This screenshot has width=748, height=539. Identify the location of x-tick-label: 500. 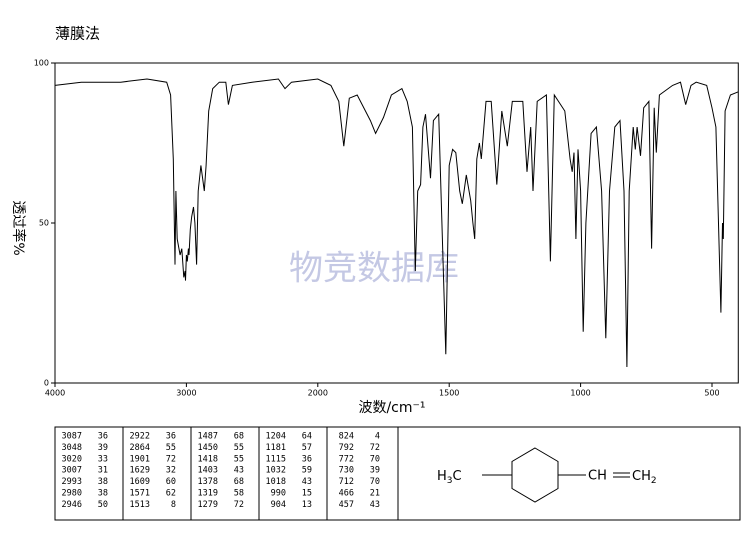
(711, 393).